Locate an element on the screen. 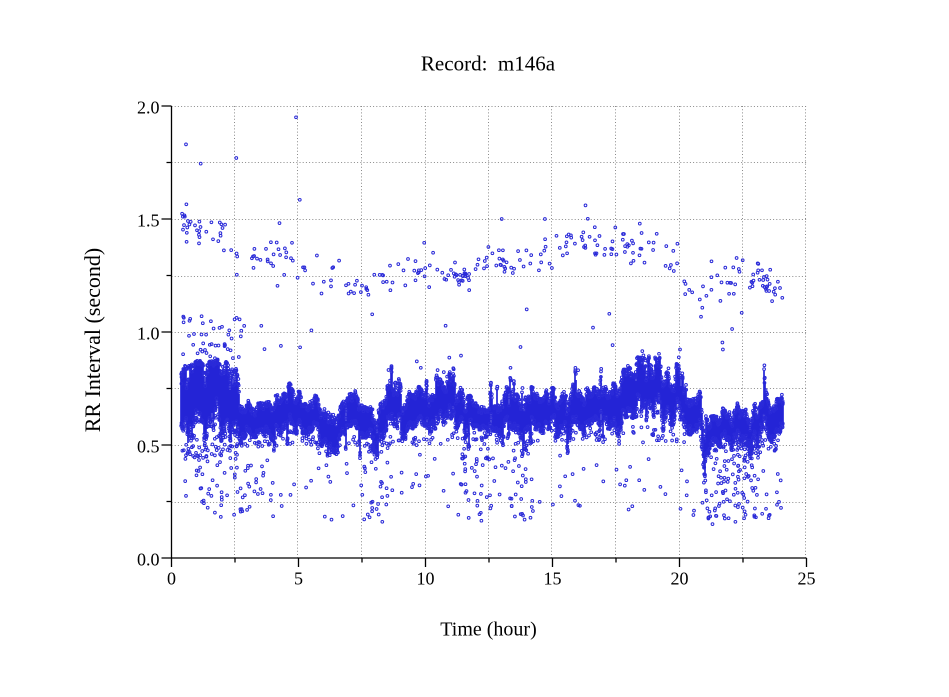 This screenshot has width=949, height=697. svg-text: 0.5 is located at coordinates (148, 446).